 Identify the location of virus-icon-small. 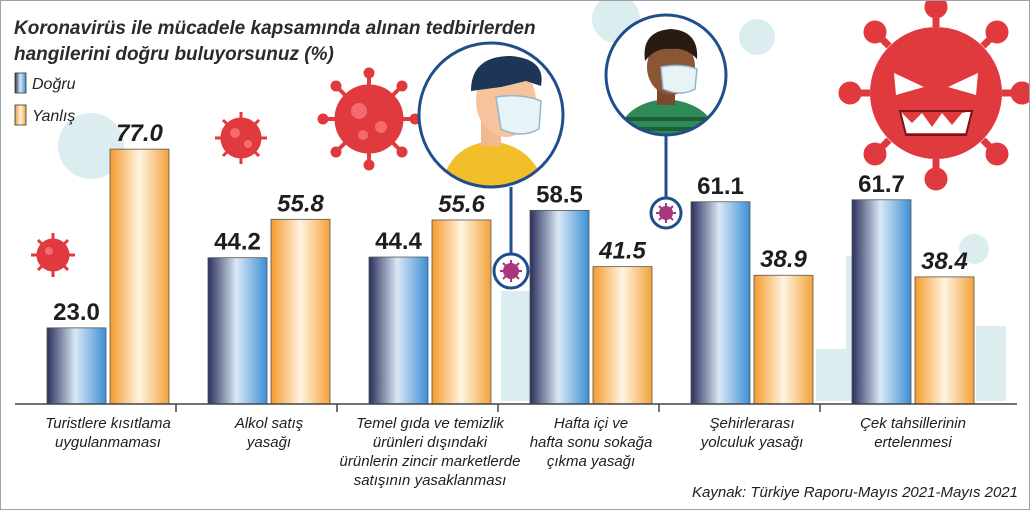
(241, 138).